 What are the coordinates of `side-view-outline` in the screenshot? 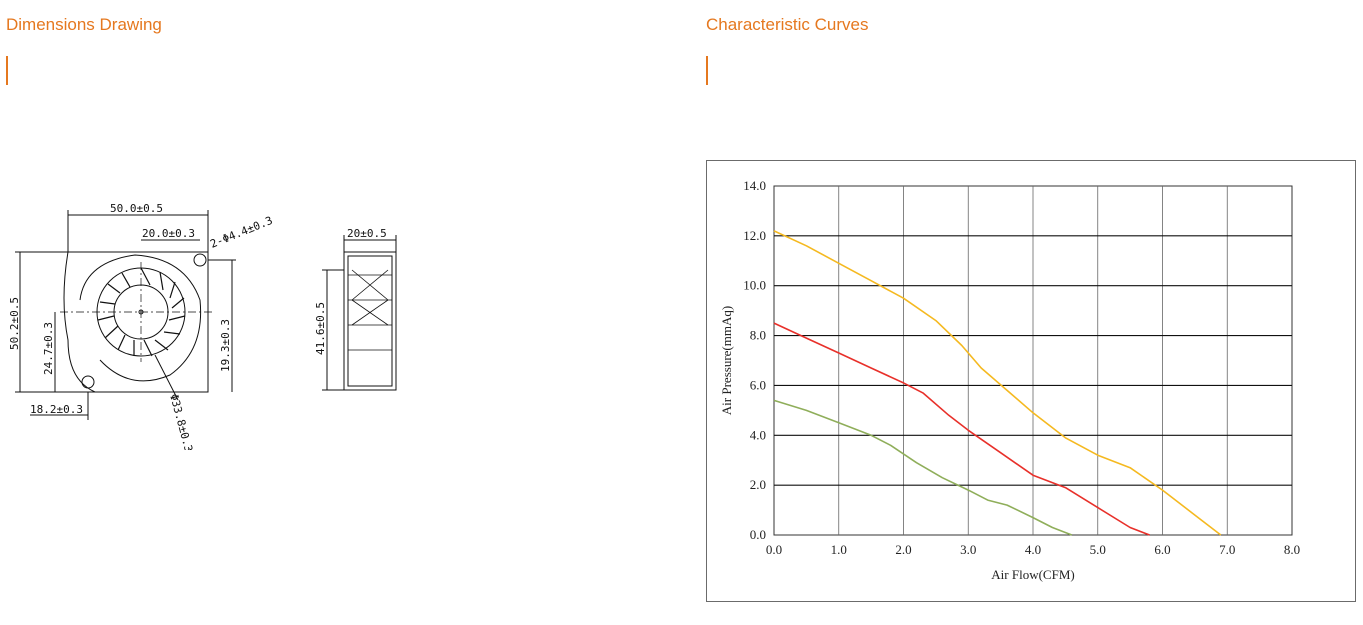 It's located at (370, 321).